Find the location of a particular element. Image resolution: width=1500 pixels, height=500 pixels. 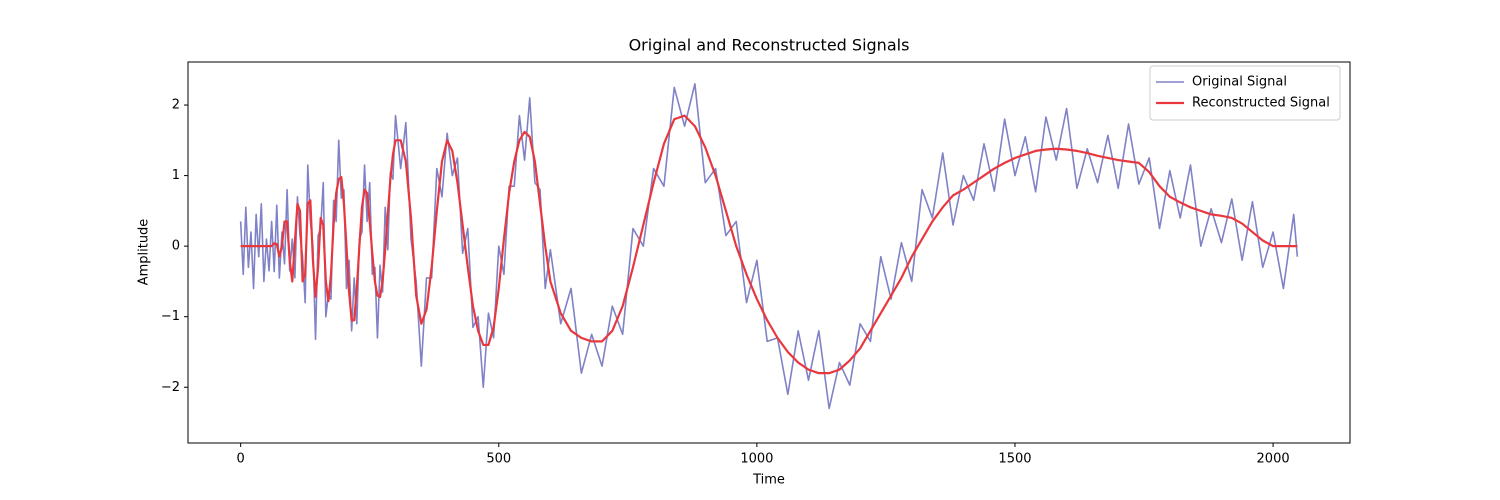

x-tick-label: 500 is located at coordinates (498, 459).